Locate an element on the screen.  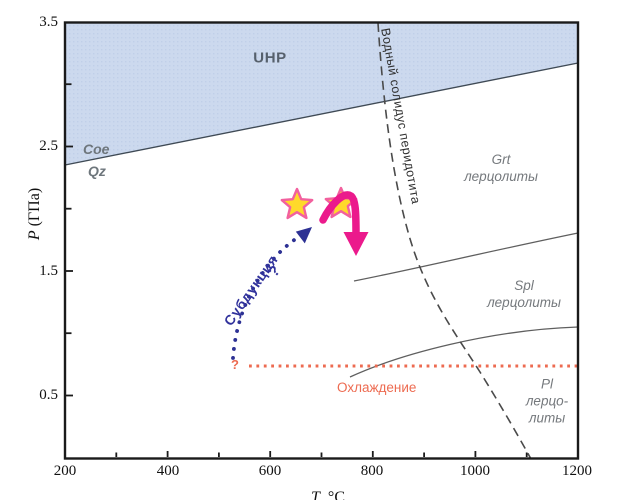
x-tick-1000: 1000 is located at coordinates (475, 471).